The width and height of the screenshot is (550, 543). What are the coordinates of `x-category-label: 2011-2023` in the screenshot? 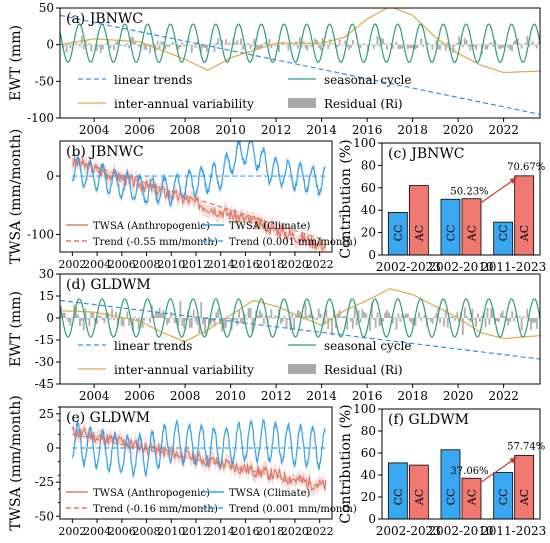 It's located at (513, 531).